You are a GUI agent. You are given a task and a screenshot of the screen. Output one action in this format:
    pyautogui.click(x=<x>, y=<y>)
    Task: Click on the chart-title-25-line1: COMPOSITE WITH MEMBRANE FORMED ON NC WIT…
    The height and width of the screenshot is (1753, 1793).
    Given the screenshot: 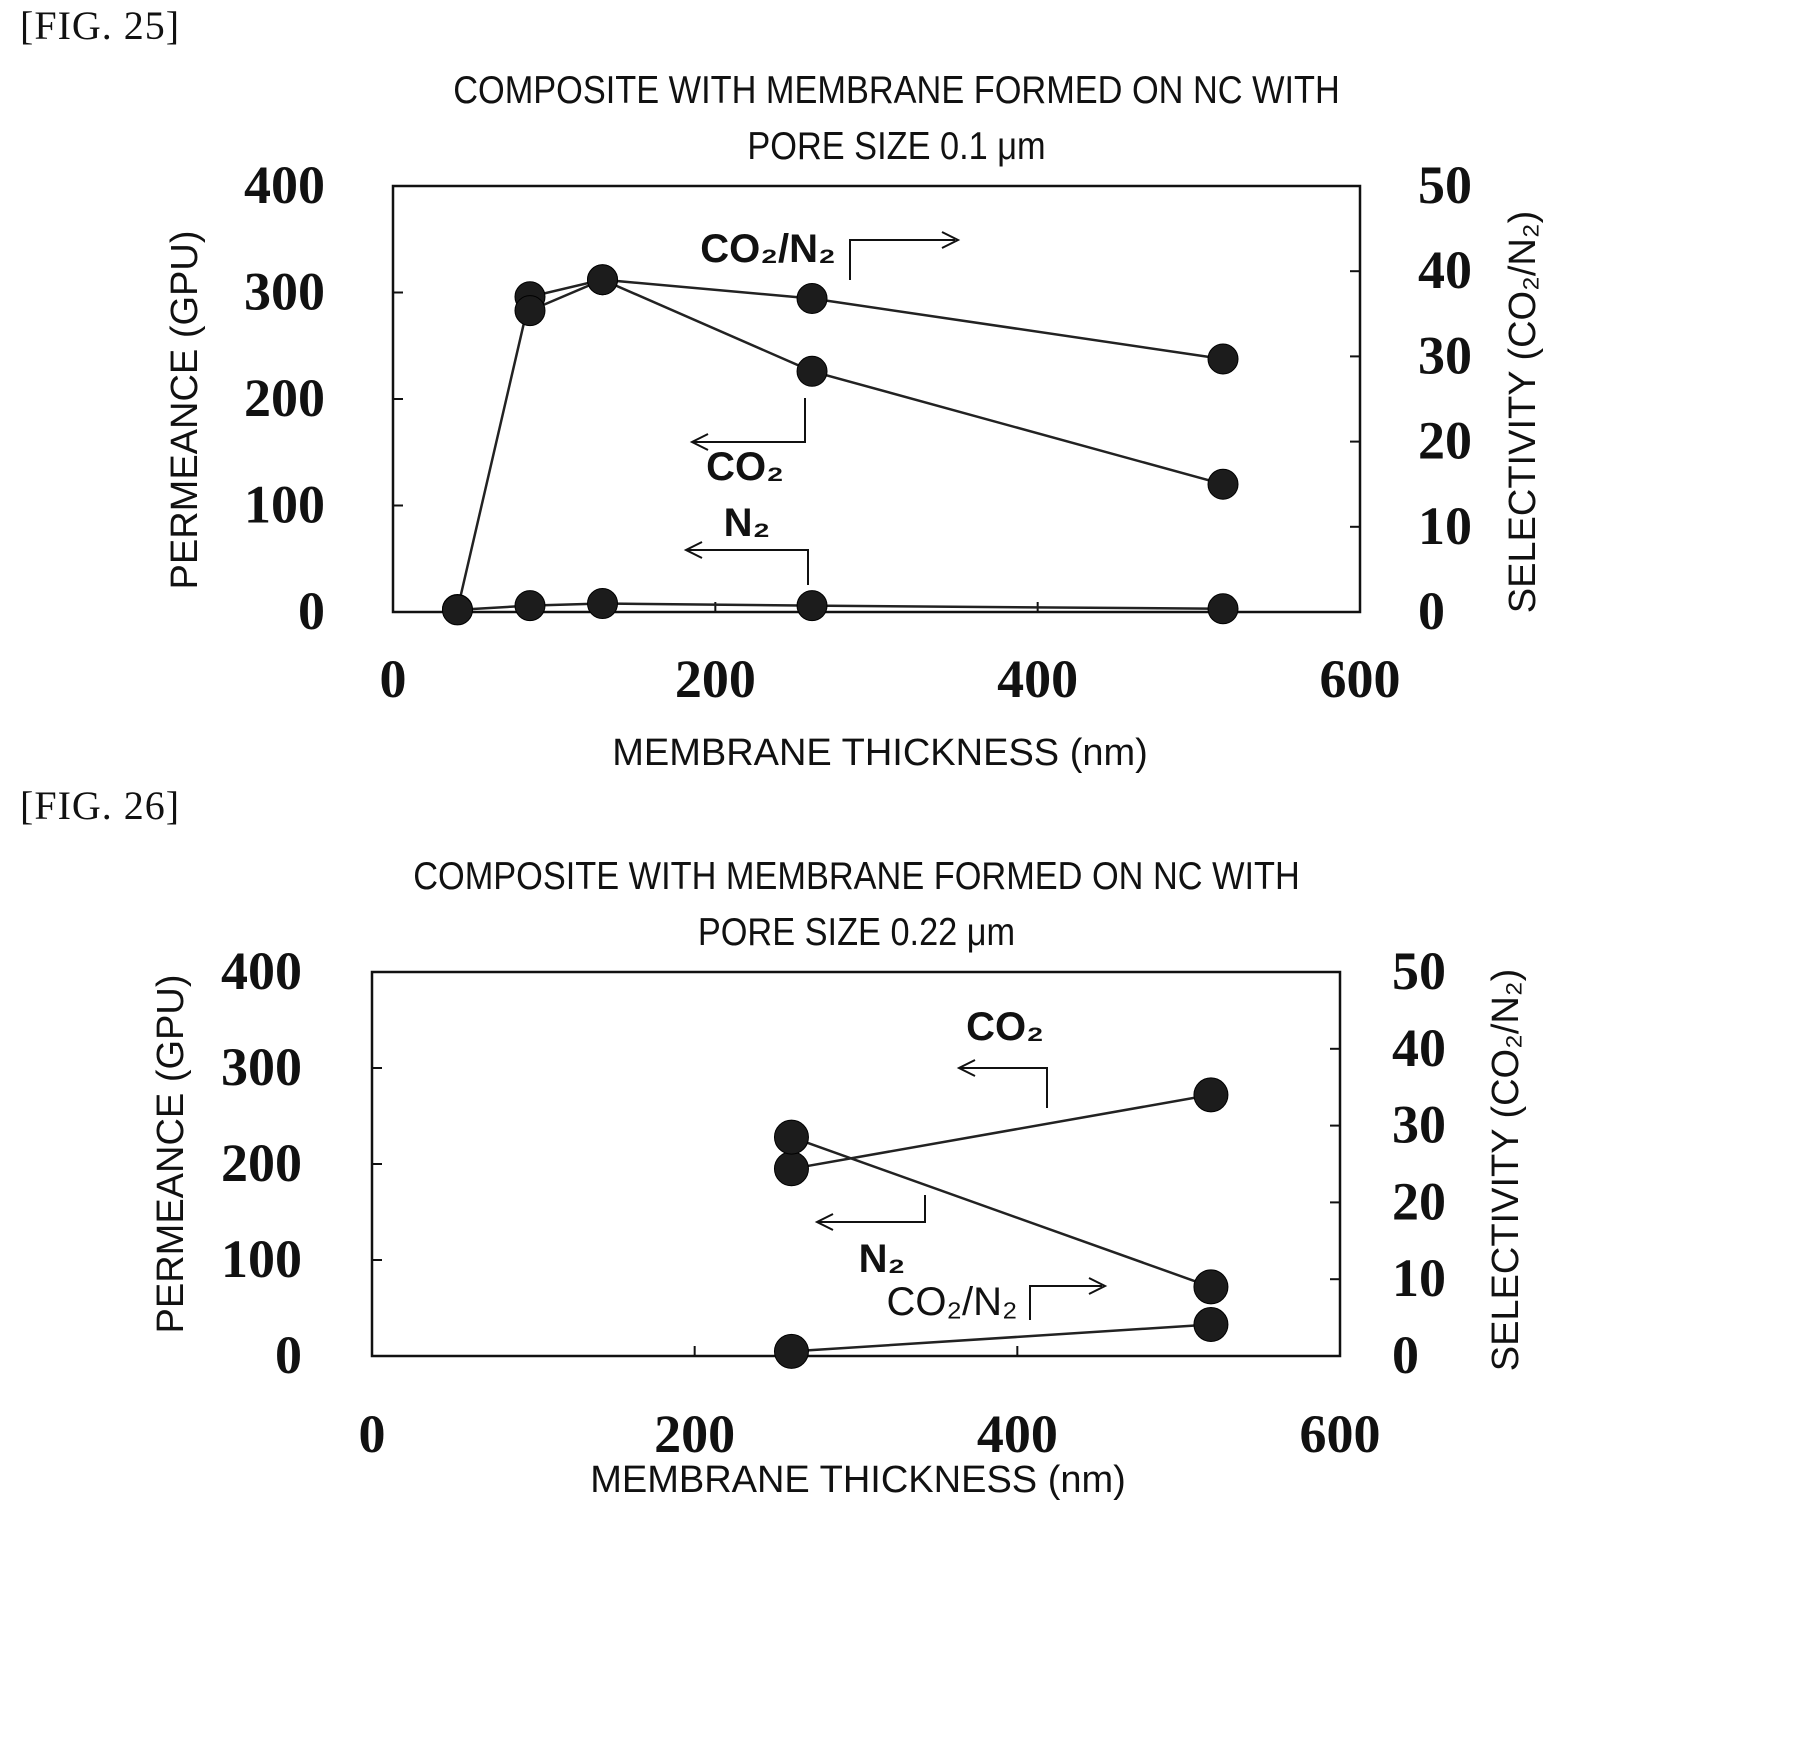 What is the action you would take?
    pyautogui.click(x=896, y=90)
    